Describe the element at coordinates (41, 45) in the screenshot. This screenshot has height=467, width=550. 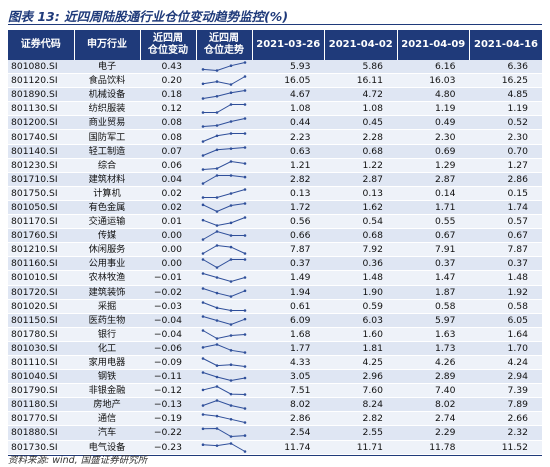
I see `header-code: 证券代码` at that location.